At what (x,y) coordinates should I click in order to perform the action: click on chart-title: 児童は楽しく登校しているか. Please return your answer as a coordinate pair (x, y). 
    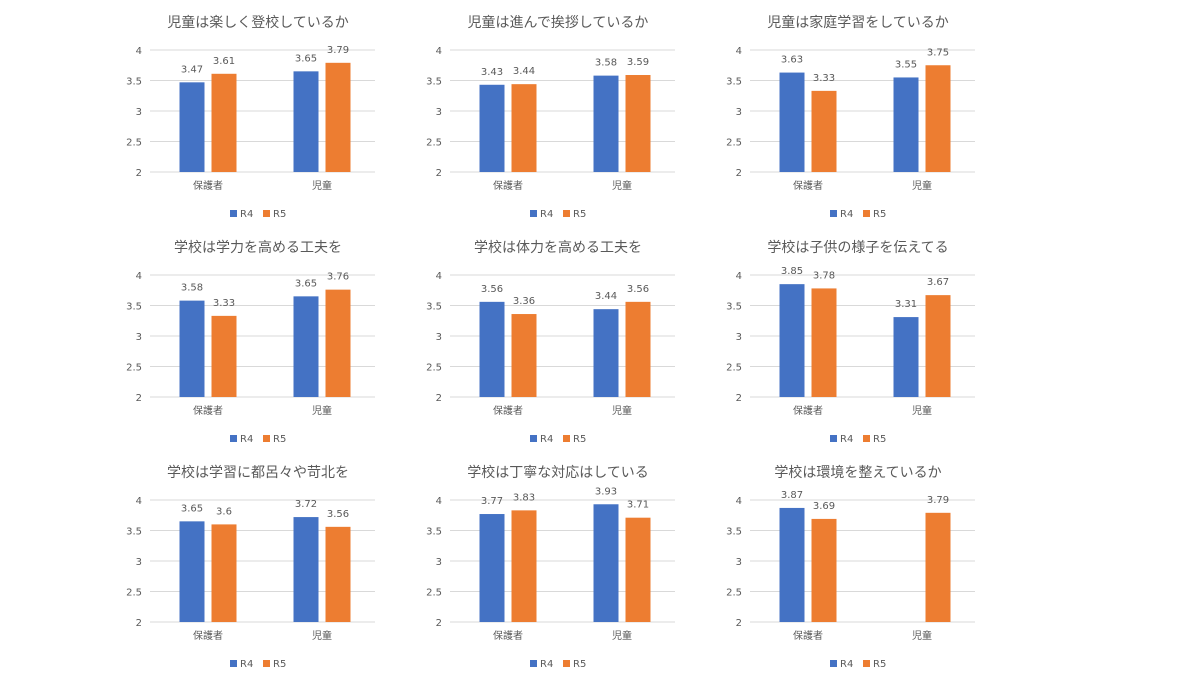
    Looking at the image, I should click on (258, 22).